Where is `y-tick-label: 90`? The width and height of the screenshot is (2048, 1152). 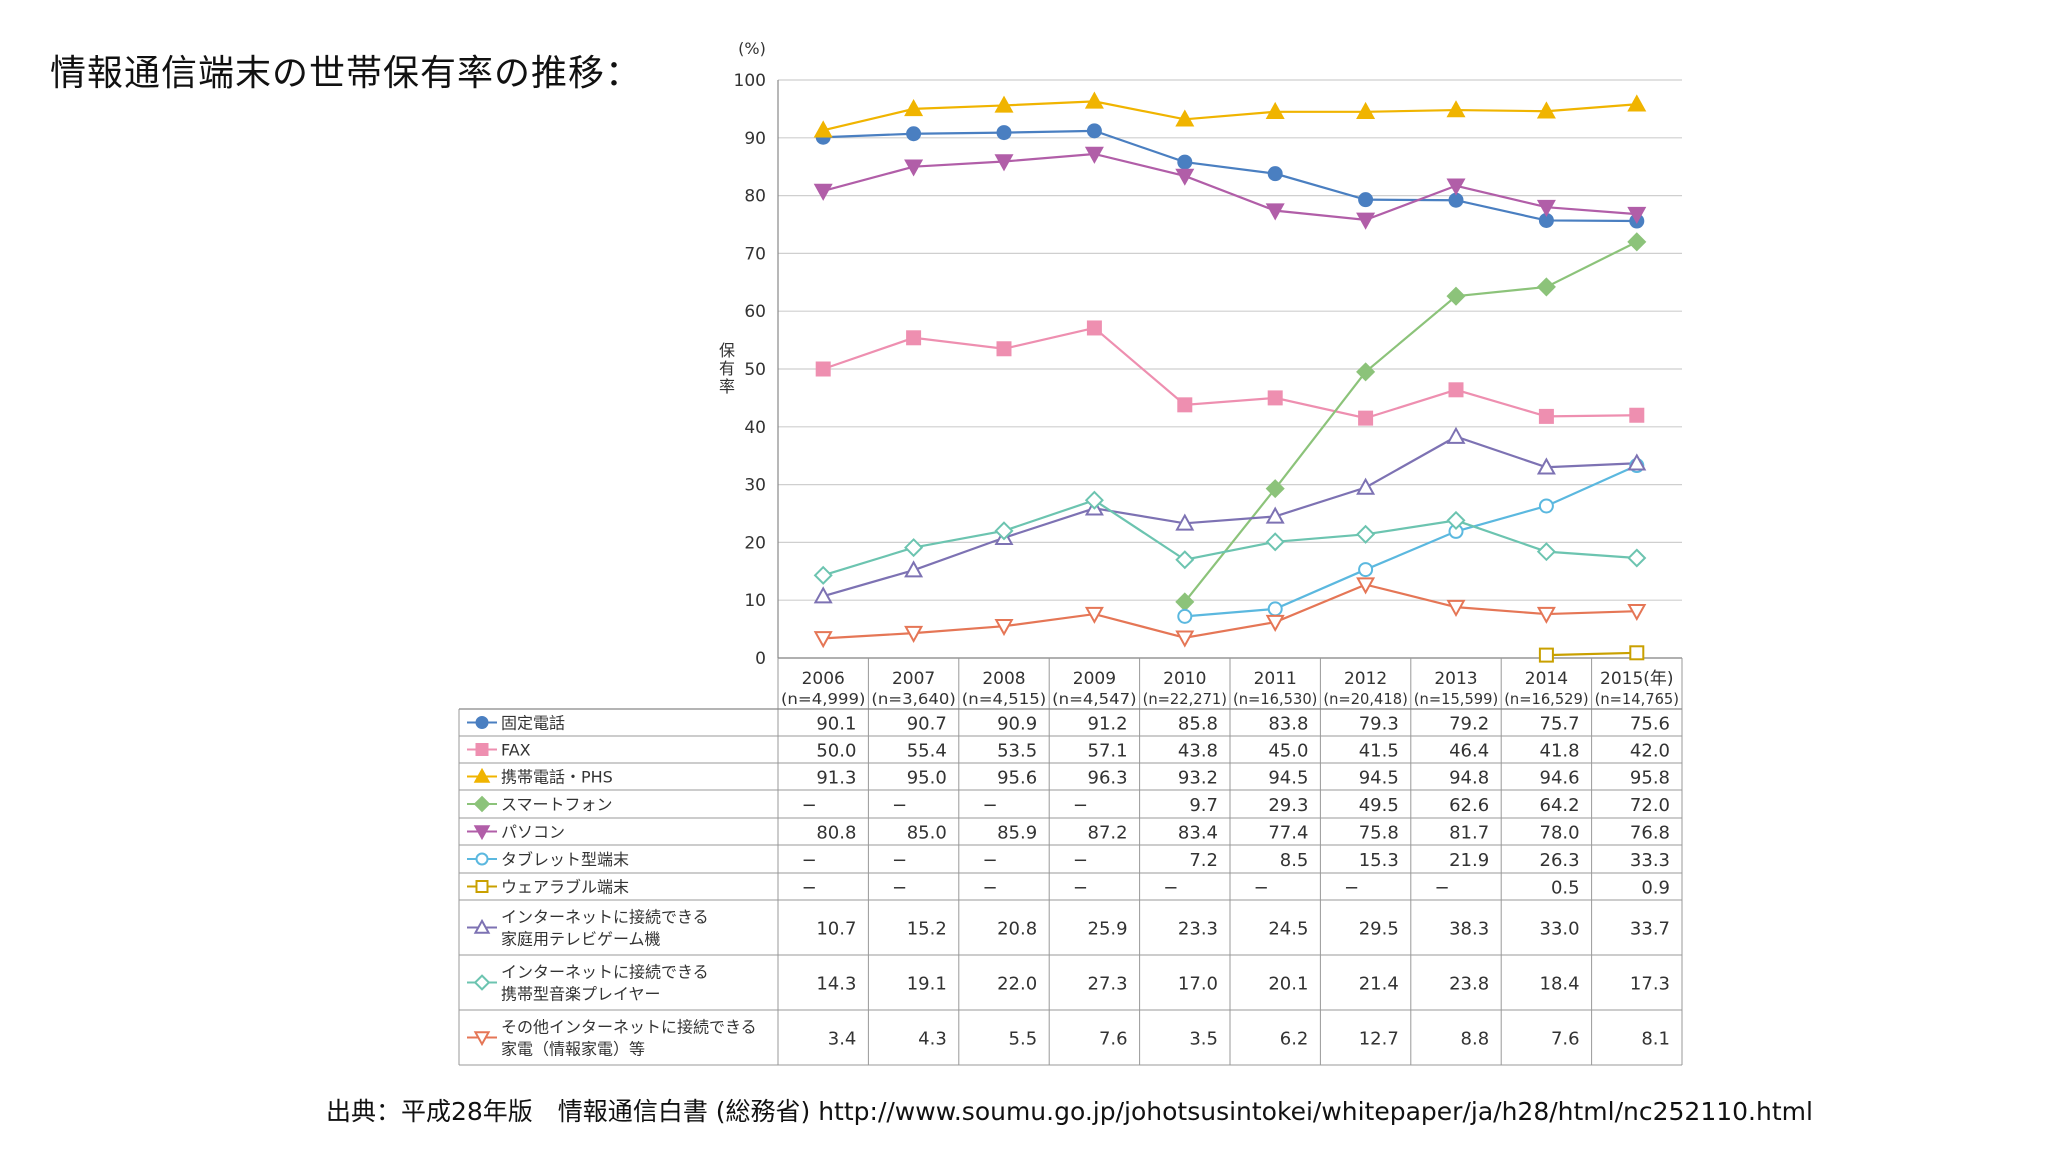 y-tick-label: 90 is located at coordinates (755, 139).